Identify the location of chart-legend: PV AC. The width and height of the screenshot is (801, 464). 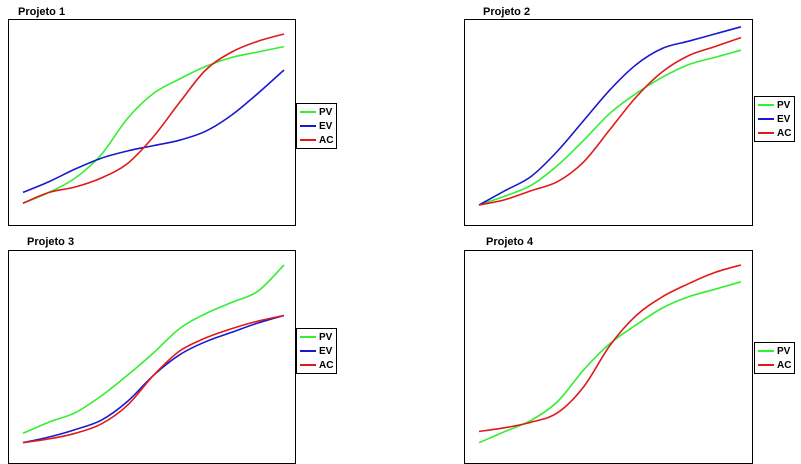
(775, 358).